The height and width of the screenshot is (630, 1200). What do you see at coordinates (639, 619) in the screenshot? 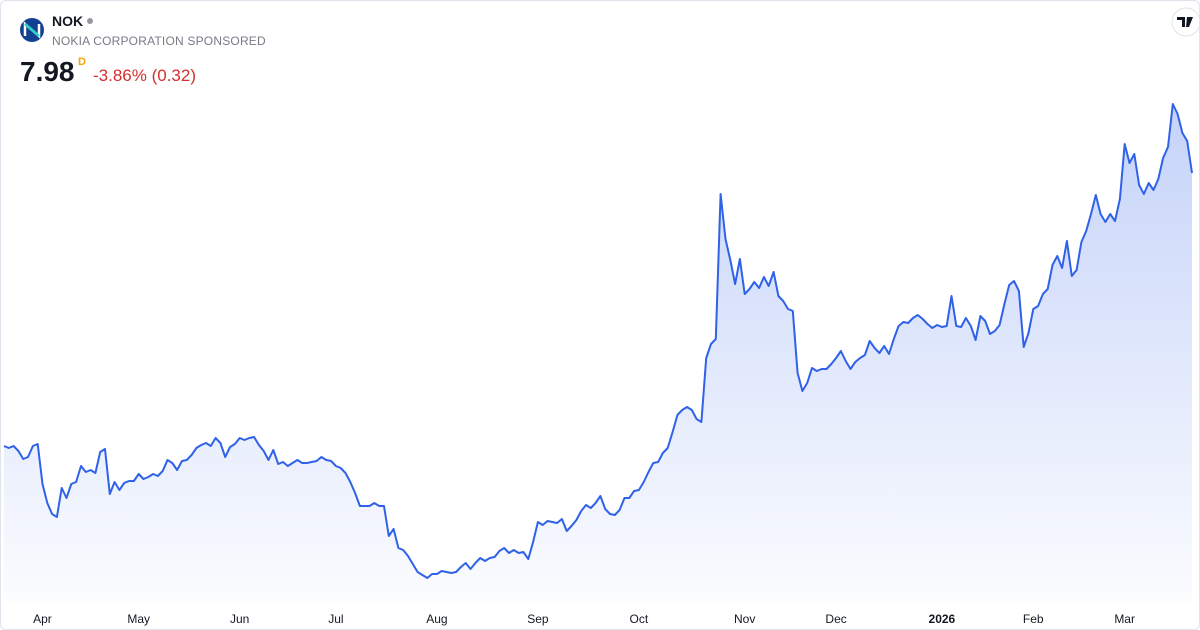
I see `x-tick-label: Oct` at bounding box center [639, 619].